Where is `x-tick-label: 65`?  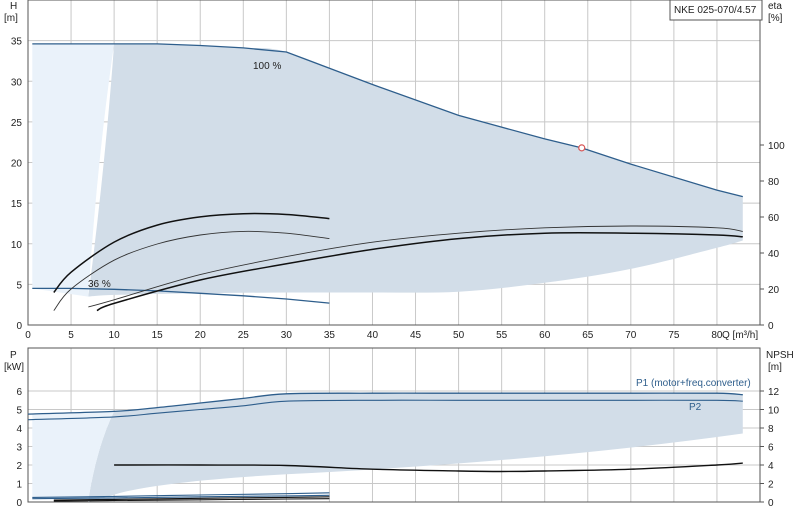 x-tick-label: 65 is located at coordinates (588, 335).